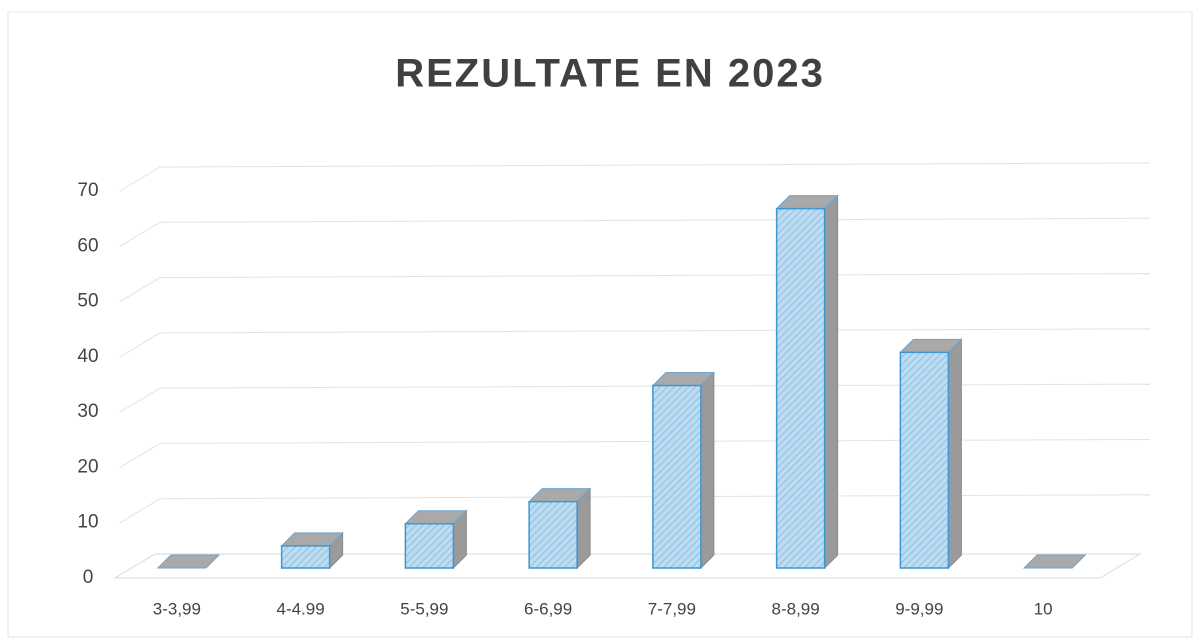 The image size is (1200, 643). What do you see at coordinates (87, 411) in the screenshot?
I see `y-tick-label: 30` at bounding box center [87, 411].